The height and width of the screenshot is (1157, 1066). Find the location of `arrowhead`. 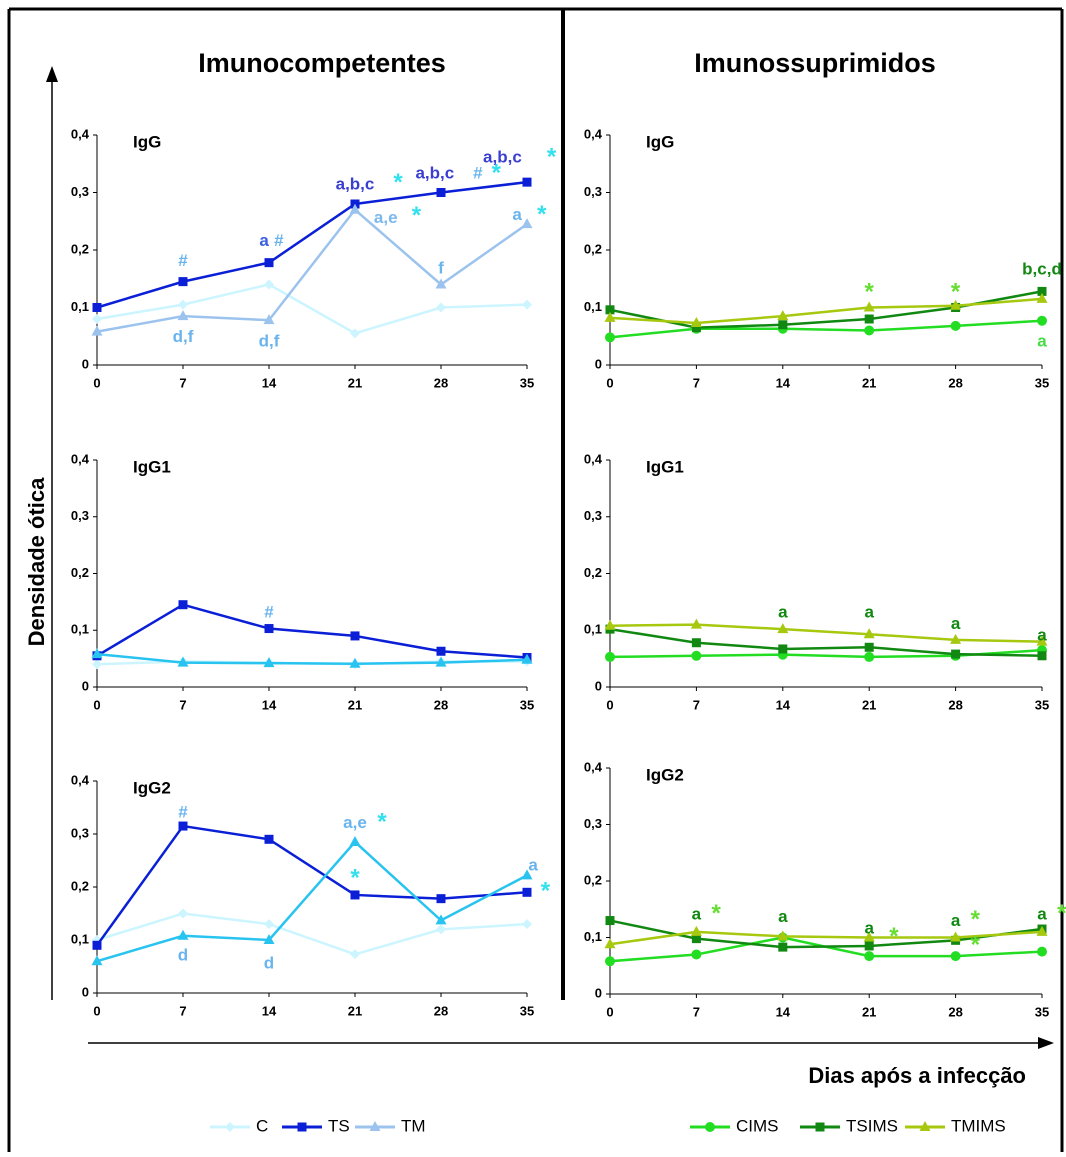

arrowhead is located at coordinates (1046, 1043).